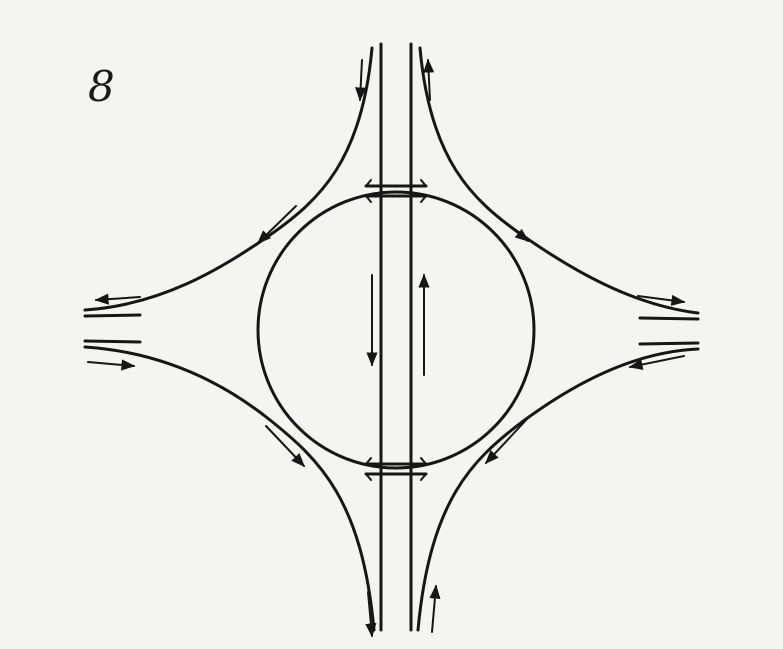 This screenshot has width=783, height=649. Describe the element at coordinates (112, 341) in the screenshot. I see `west-road-lower` at that location.